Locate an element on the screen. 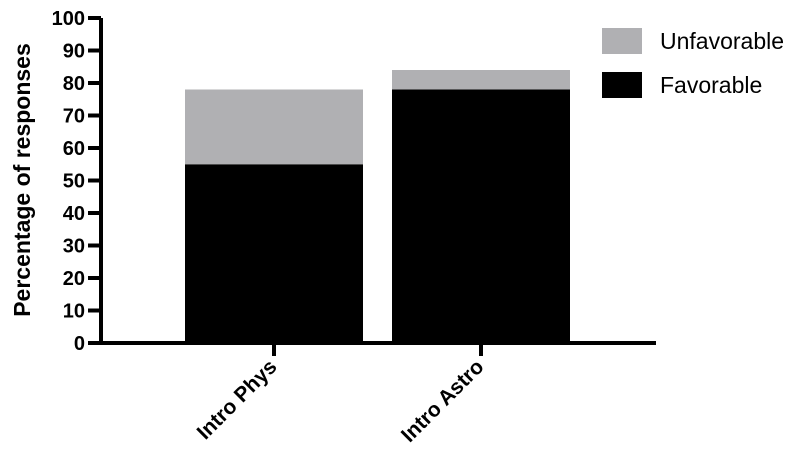  y-tick-label-70: 70 is located at coordinates (74, 117).